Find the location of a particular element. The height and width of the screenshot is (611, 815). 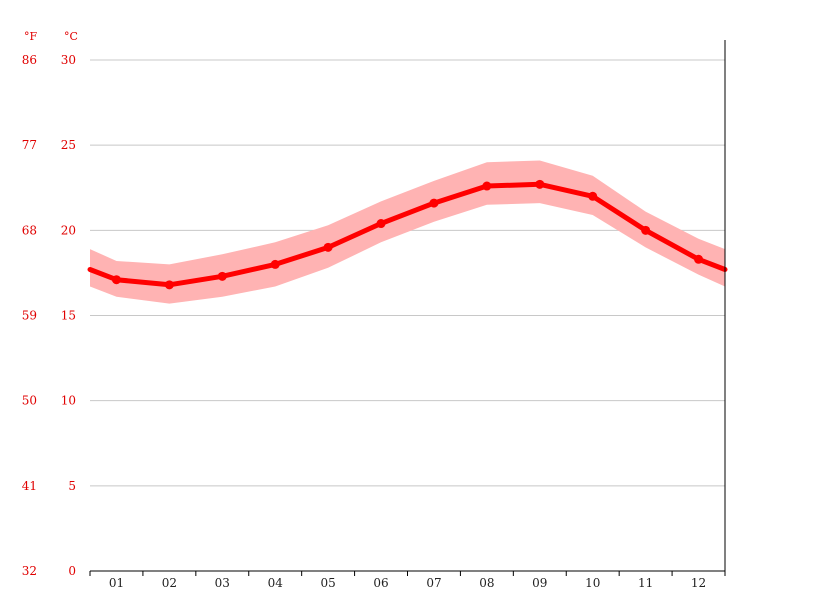

x-tick-label: 08 is located at coordinates (486, 583).